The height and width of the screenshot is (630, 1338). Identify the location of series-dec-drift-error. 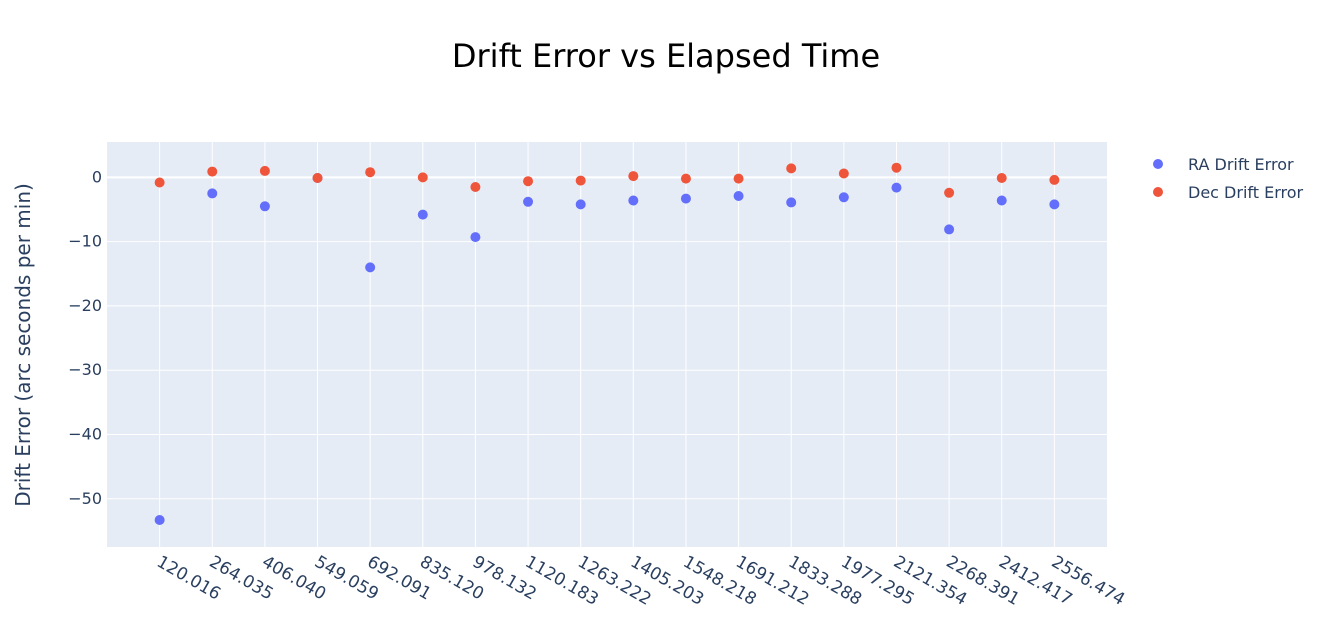
(607, 180).